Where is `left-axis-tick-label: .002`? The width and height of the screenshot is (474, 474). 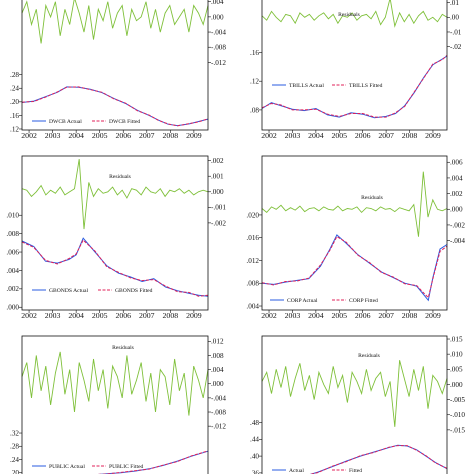
left-axis-tick-label: .002 is located at coordinates (12, 289).